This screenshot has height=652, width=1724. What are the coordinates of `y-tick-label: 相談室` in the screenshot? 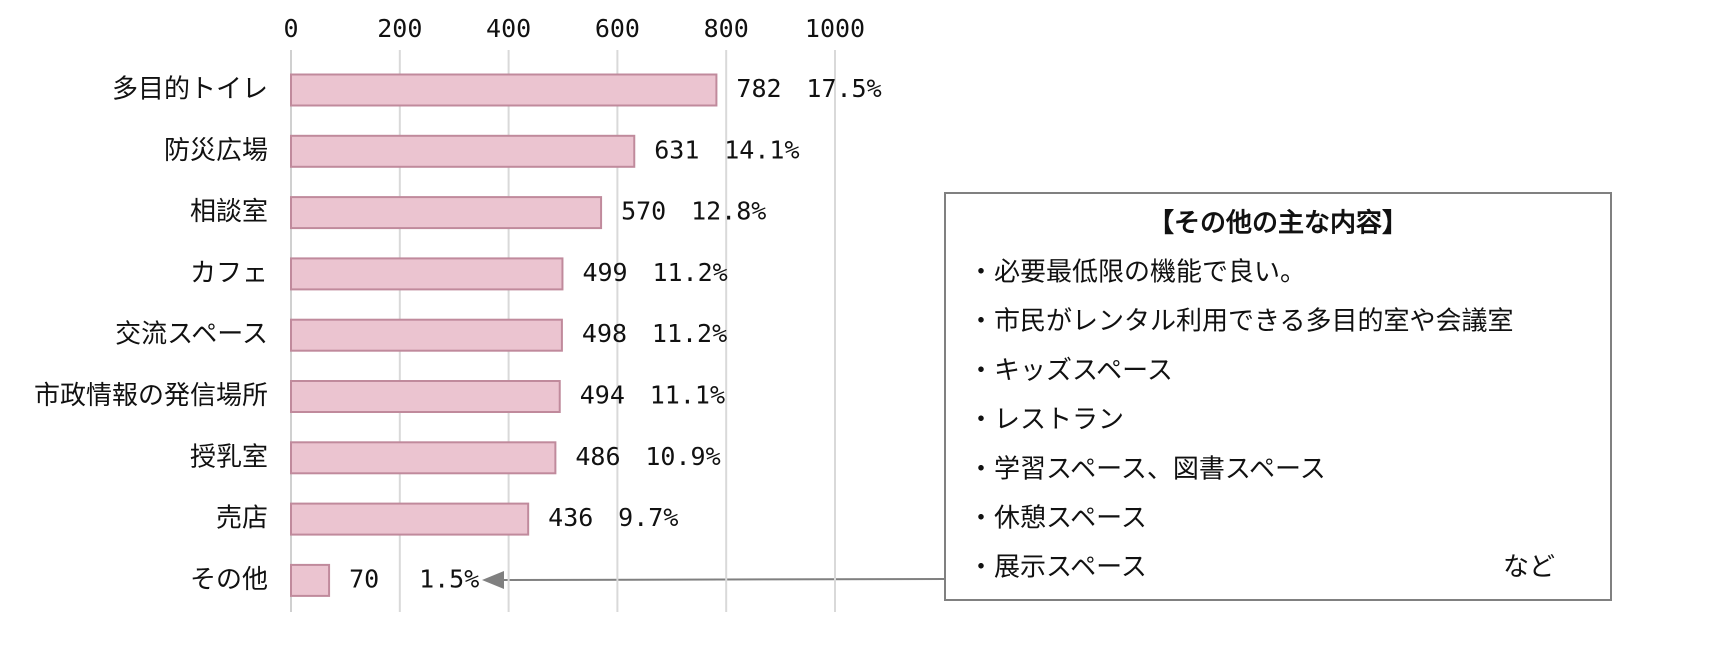 It's located at (229, 212).